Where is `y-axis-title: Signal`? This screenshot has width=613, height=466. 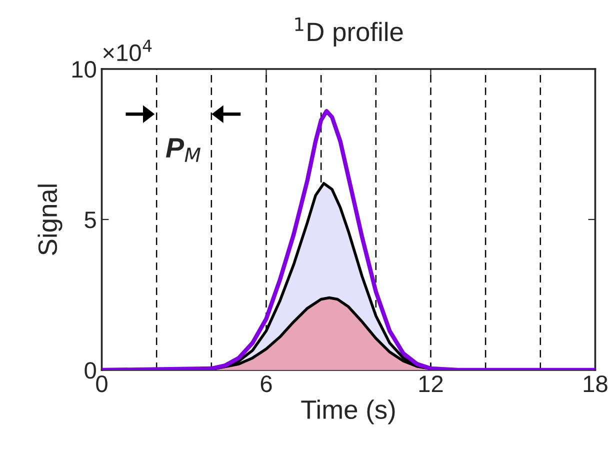
y-axis-title: Signal is located at coordinates (50, 219).